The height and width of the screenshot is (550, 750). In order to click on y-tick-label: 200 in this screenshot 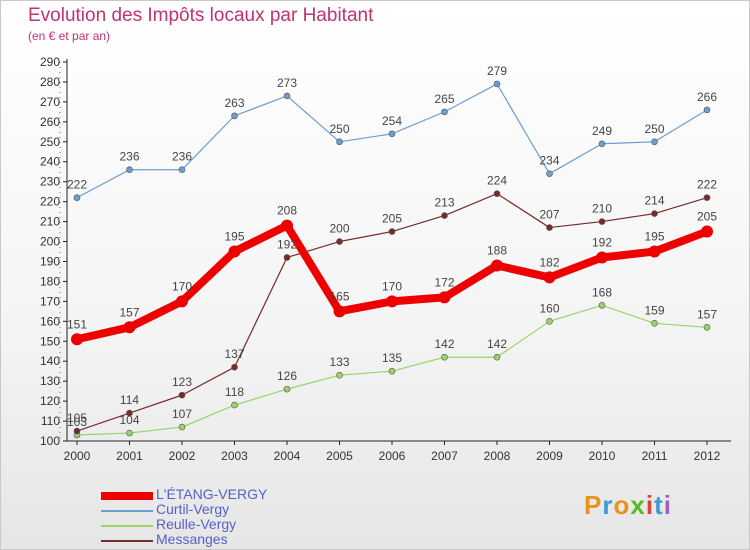, I will do `click(50, 242)`.